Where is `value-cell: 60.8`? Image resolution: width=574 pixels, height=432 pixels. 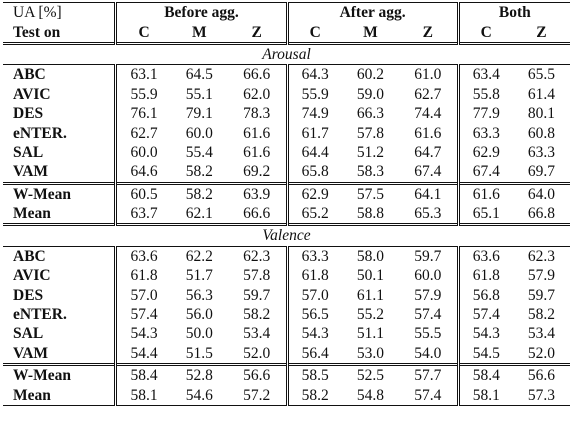
value-cell: 60.8 is located at coordinates (541, 133).